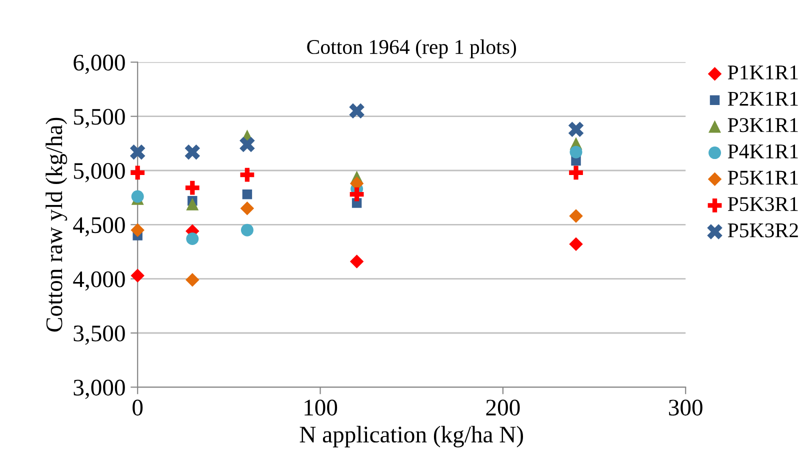 The image size is (800, 471). I want to click on legend-label: P1K1R1, so click(763, 73).